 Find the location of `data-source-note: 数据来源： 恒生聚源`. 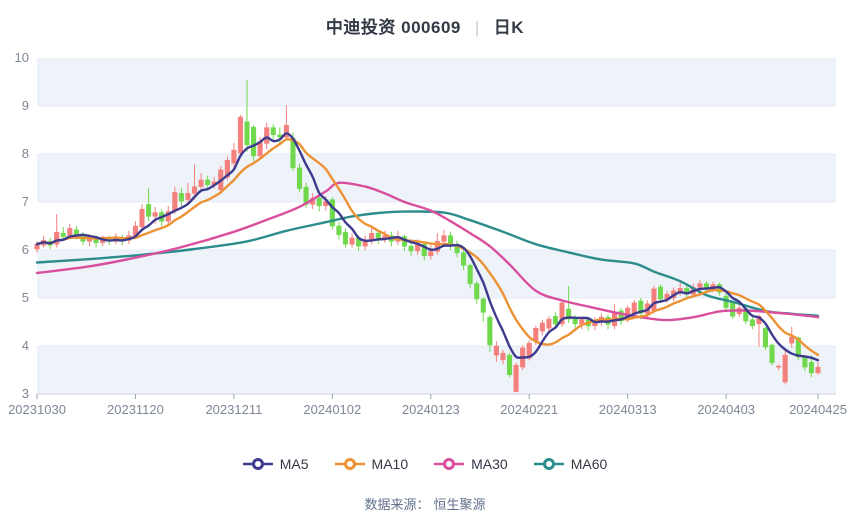

data-source-note: 数据来源： 恒生聚源 is located at coordinates (425, 503).